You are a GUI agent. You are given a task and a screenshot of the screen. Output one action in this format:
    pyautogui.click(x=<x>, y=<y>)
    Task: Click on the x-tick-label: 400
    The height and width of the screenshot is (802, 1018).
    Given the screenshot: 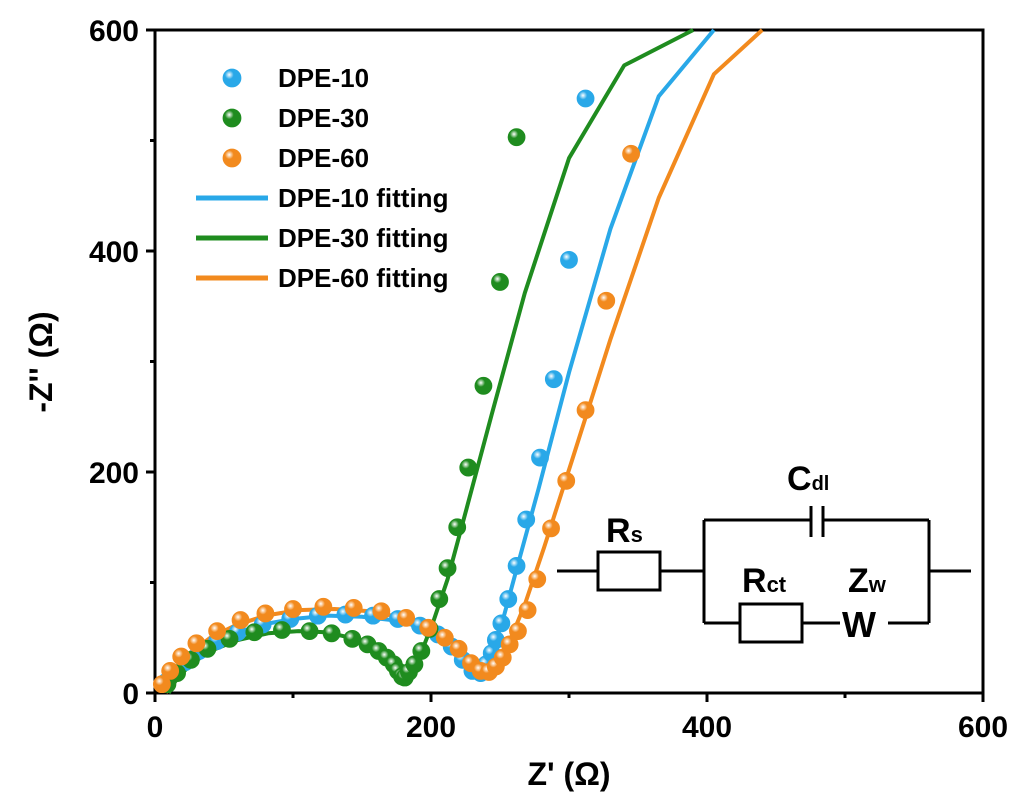 What is the action you would take?
    pyautogui.click(x=707, y=727)
    